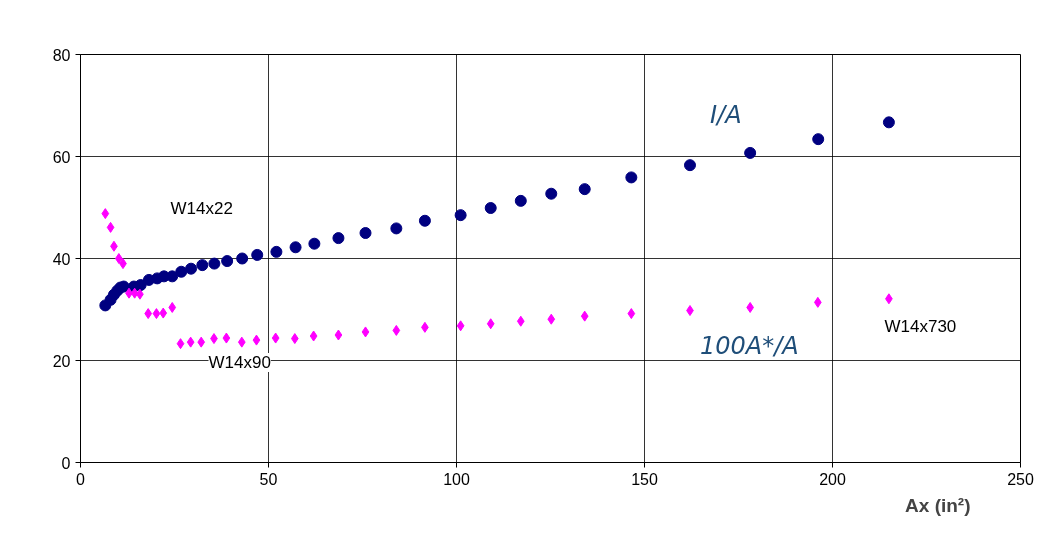 Image resolution: width=1062 pixels, height=542 pixels. I want to click on x-tick-label: 250, so click(1020, 479).